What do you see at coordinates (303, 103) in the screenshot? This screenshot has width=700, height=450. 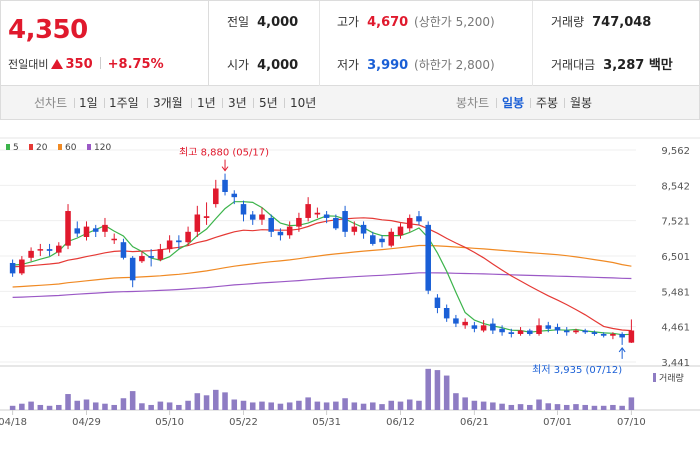 I see `range-10y-button: 10년` at bounding box center [303, 103].